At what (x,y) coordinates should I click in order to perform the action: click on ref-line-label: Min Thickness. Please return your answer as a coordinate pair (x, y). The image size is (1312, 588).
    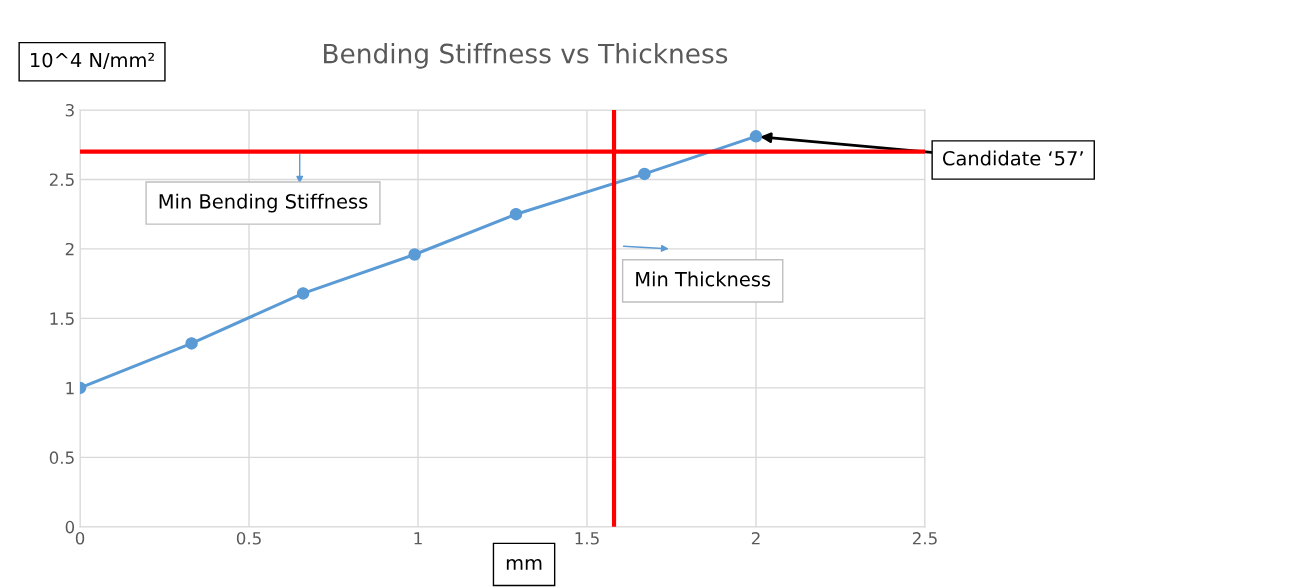
    Looking at the image, I should click on (703, 279).